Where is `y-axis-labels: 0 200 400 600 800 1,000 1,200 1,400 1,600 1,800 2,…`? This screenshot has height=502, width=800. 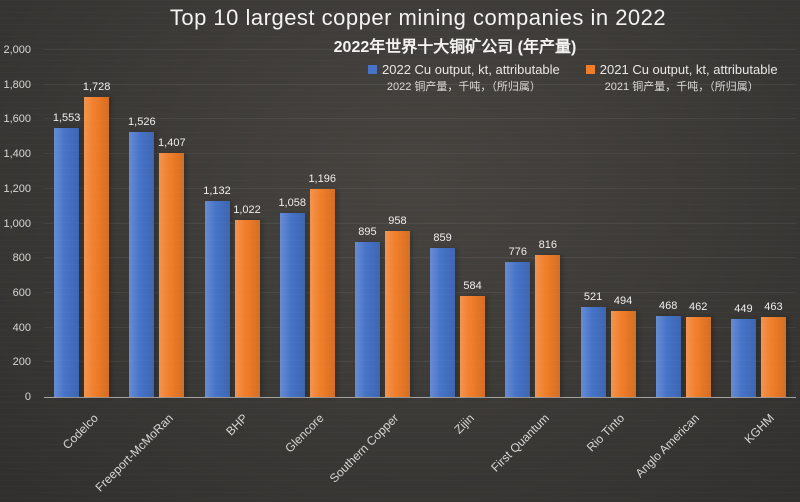 y-axis-labels: 0 200 400 600 800 1,000 1,200 1,400 1,600 1,800 2,… is located at coordinates (19, 223).